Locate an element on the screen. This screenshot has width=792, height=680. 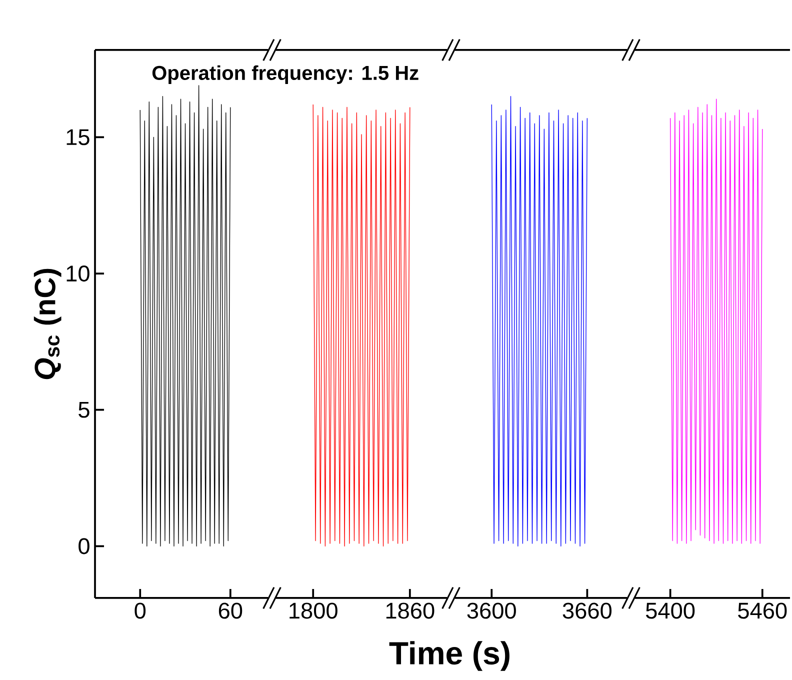
line-series is located at coordinates (185, 316).